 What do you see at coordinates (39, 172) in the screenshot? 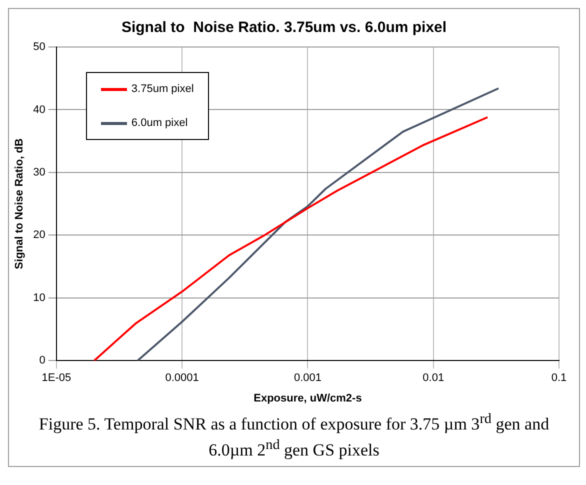
I see `y-tick-label: 30` at bounding box center [39, 172].